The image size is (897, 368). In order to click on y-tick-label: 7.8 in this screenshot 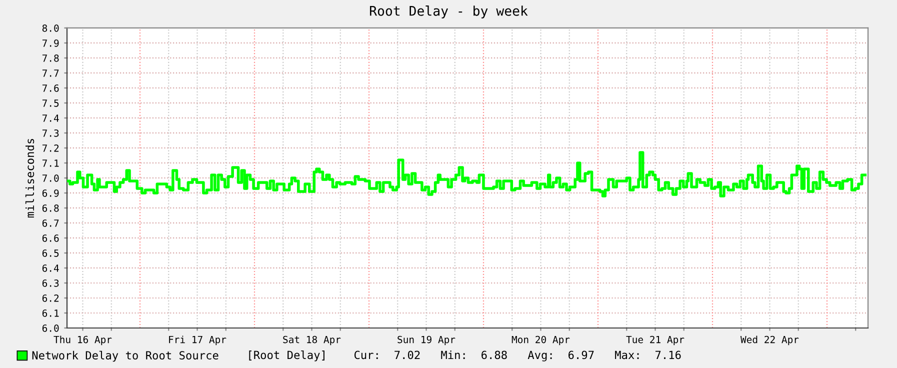, I will do `click(50, 58)`.